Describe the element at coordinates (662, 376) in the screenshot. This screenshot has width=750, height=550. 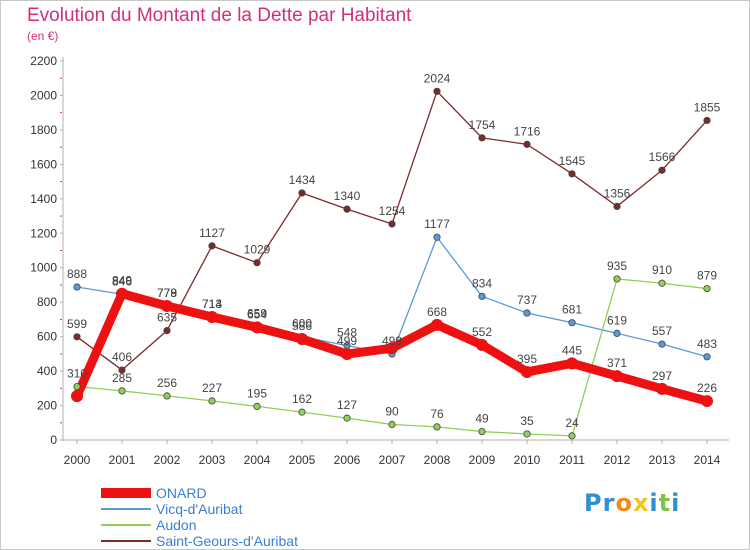
I see `data-label: 297` at that location.